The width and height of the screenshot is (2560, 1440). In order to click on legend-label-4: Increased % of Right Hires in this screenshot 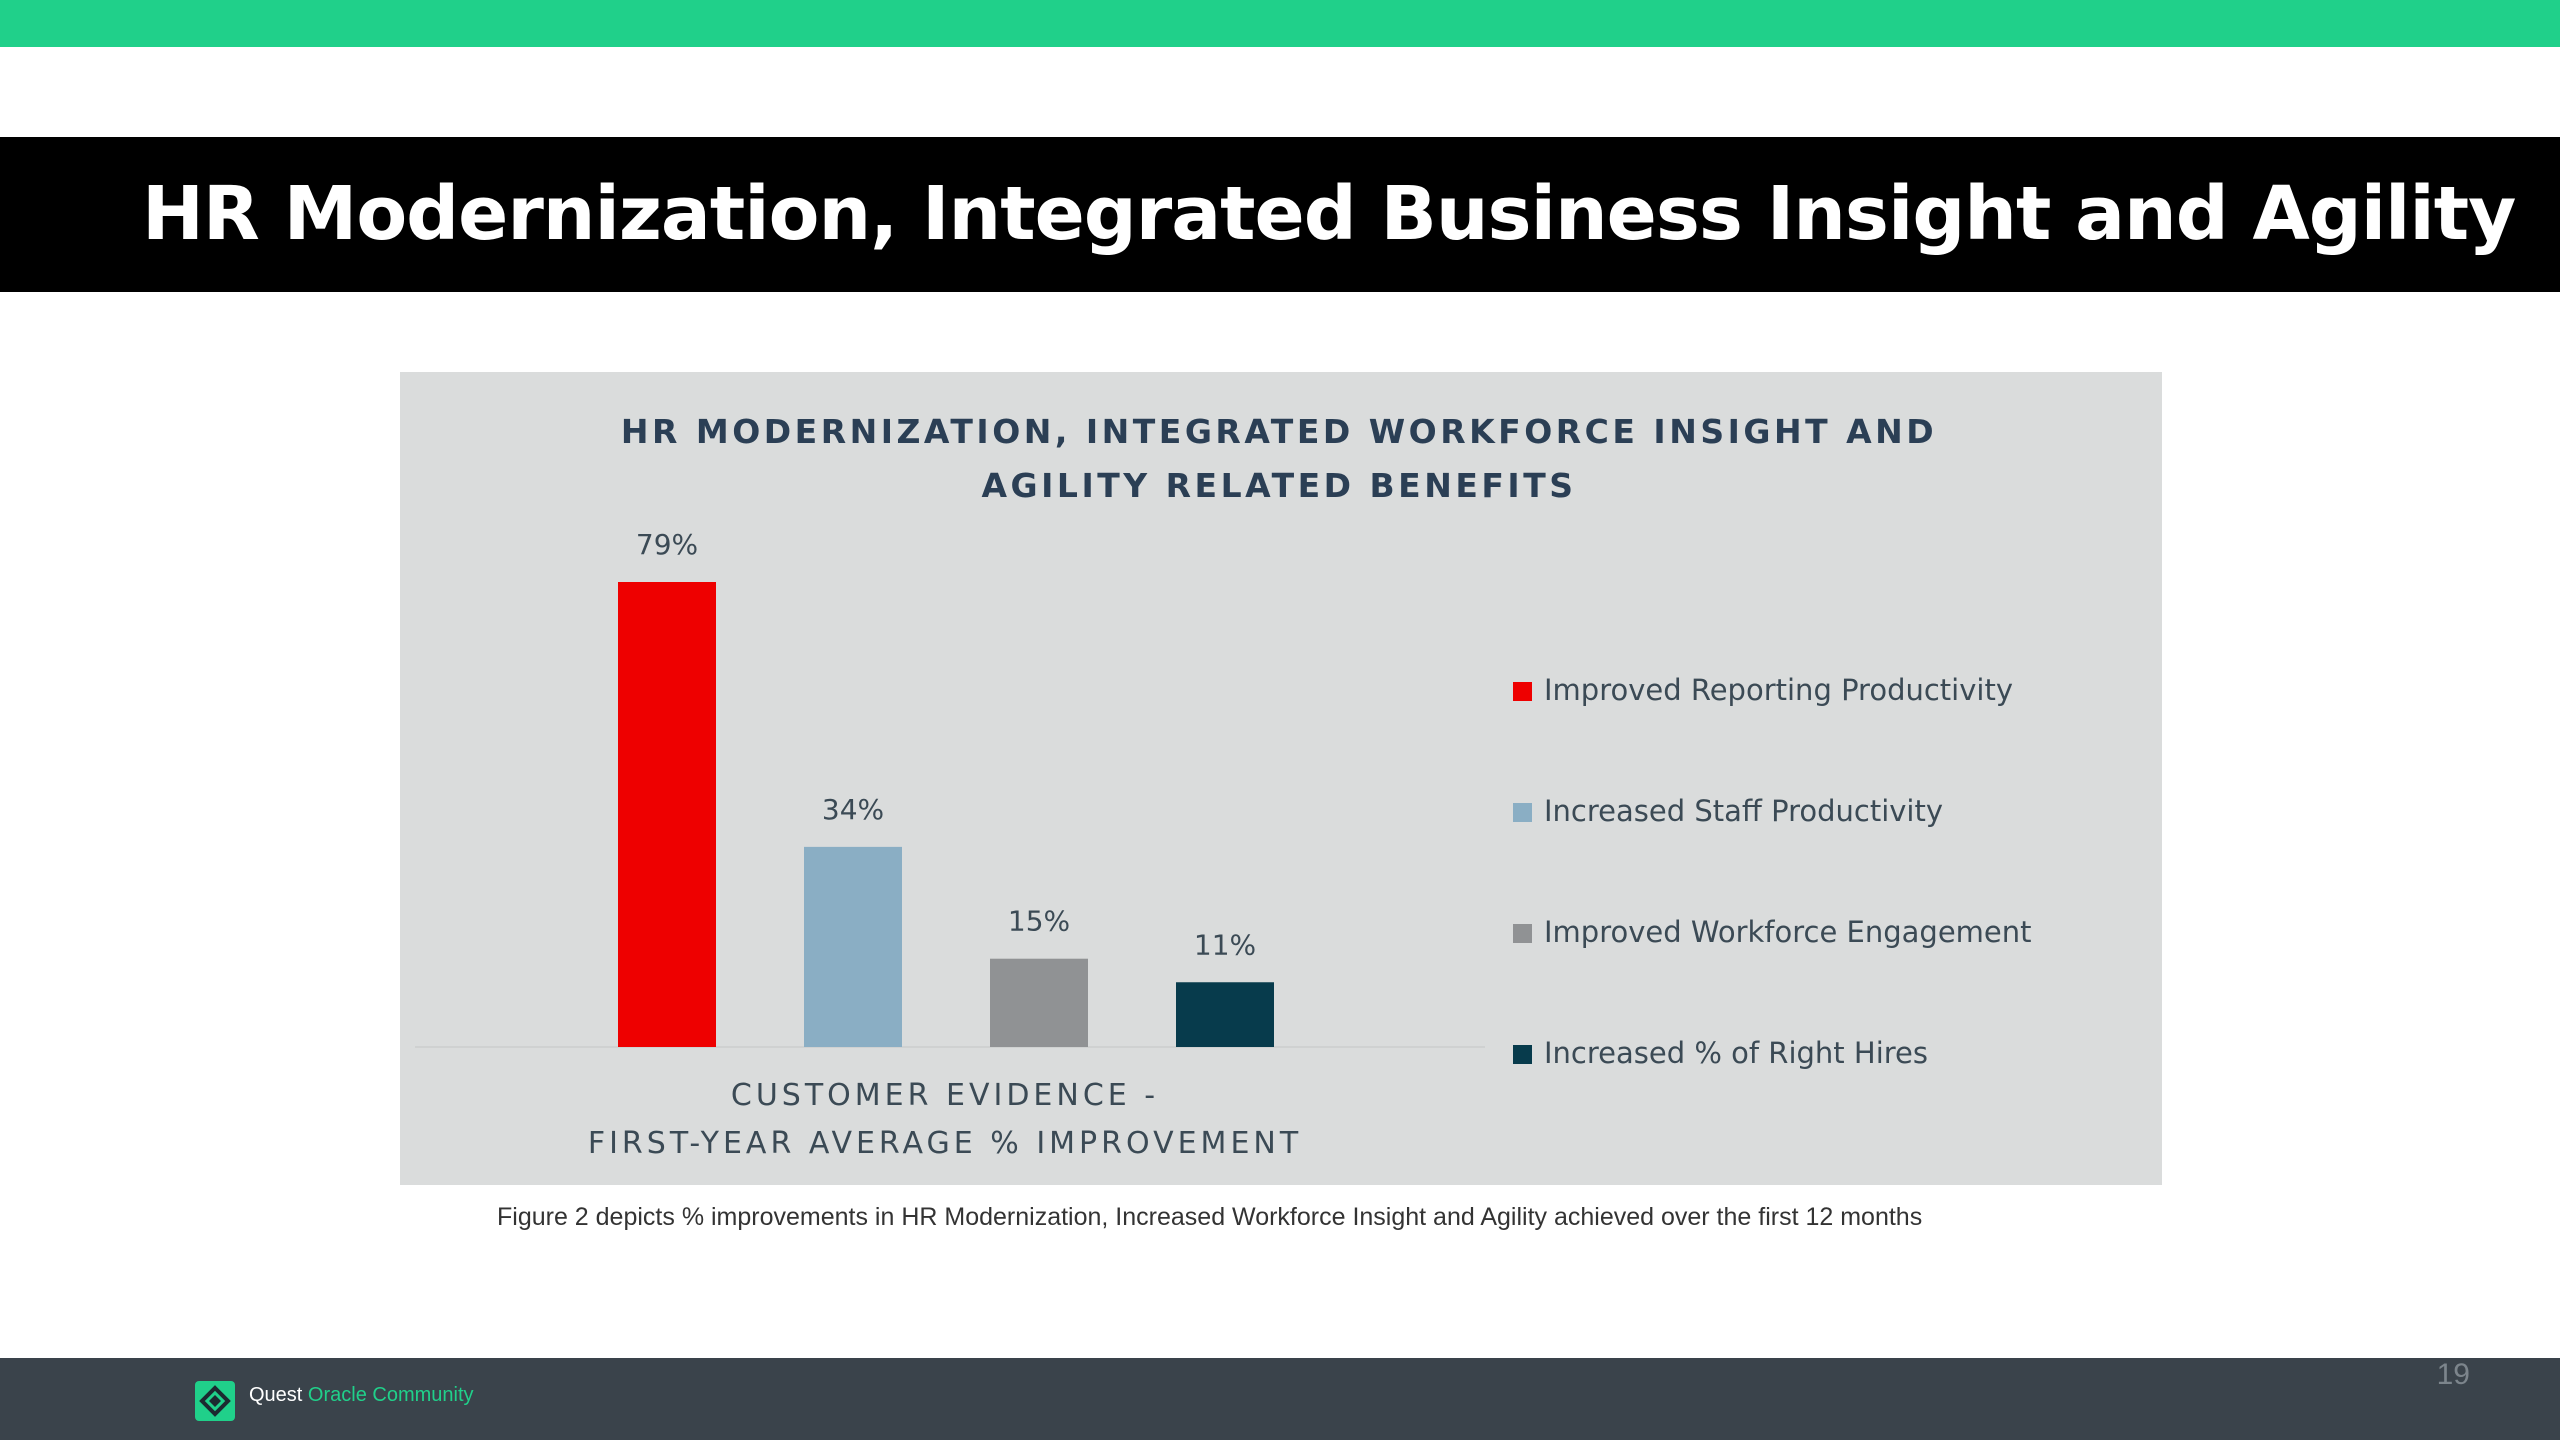, I will do `click(1736, 1053)`.